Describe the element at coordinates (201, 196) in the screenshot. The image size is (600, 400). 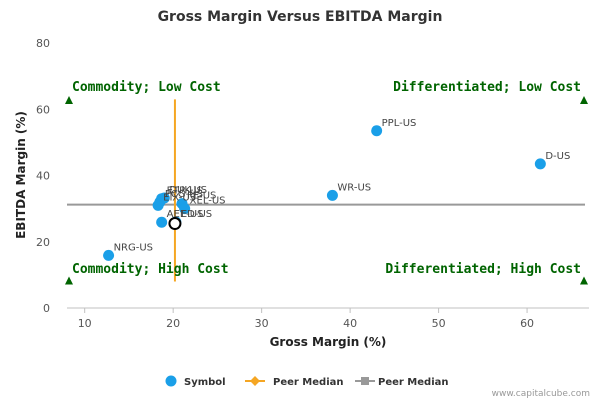
I see `data-point-label-fe-us: FE-US` at that location.